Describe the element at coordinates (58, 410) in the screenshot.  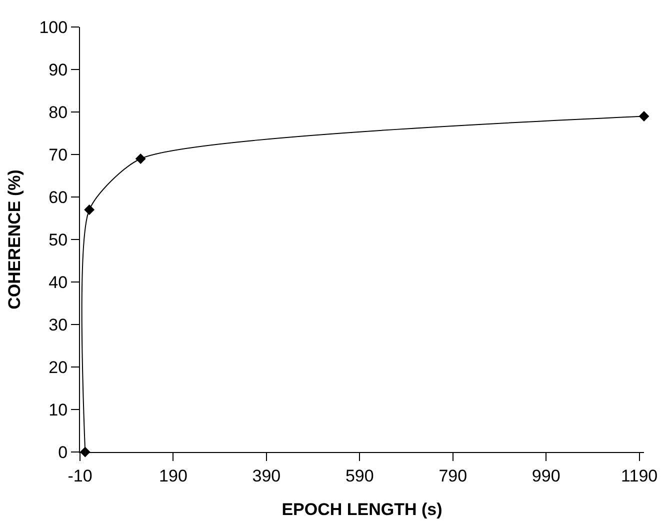
I see `y-tick-label: 10` at that location.